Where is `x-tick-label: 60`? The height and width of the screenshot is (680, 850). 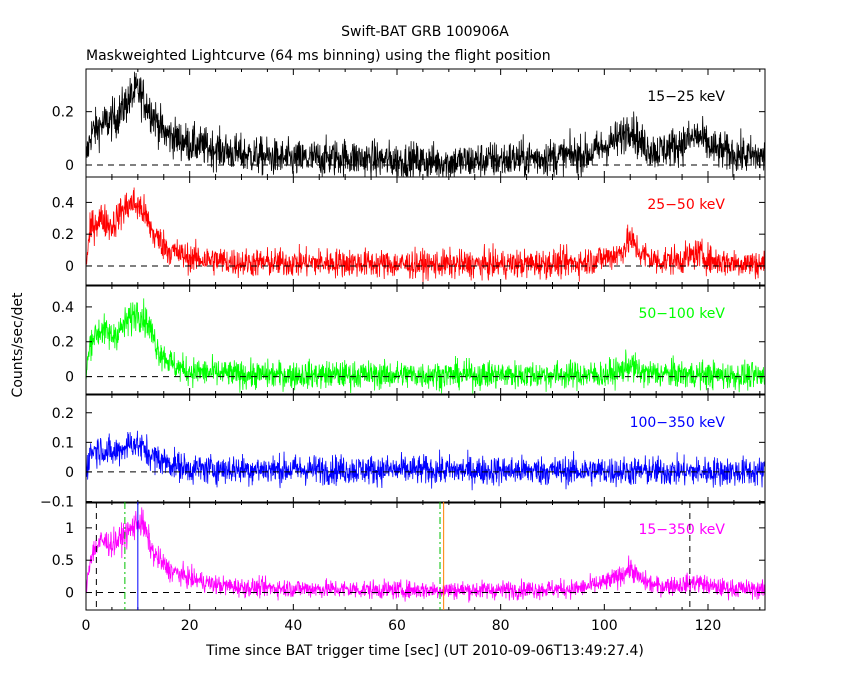
x-tick-label: 60 is located at coordinates (397, 626).